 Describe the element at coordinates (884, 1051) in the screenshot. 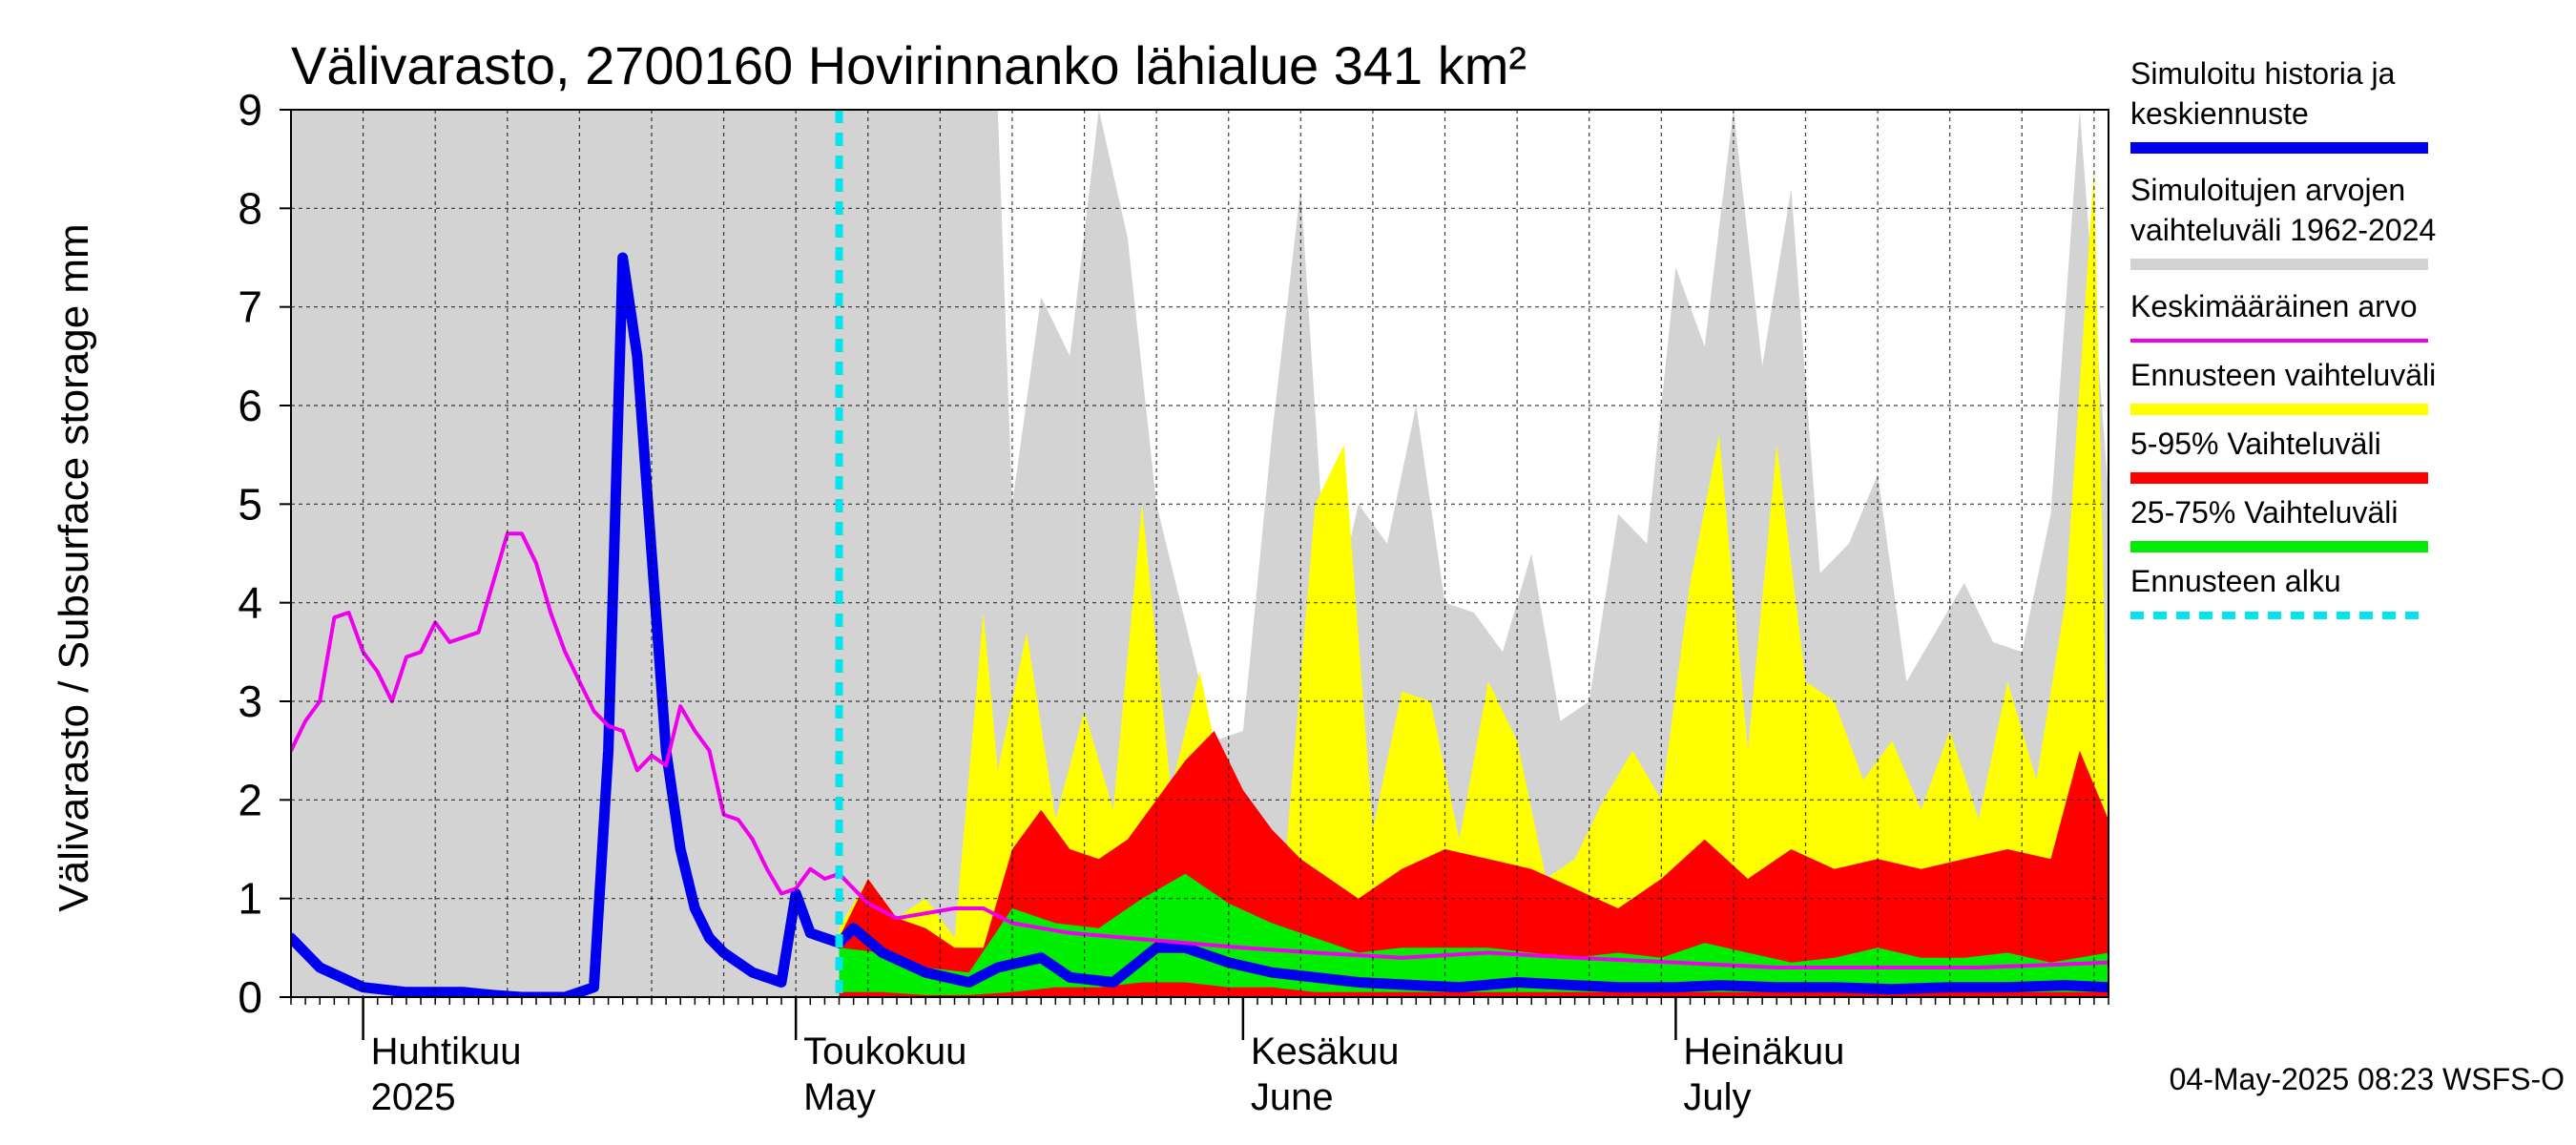

I see `x-month-label: Toukokuu` at that location.